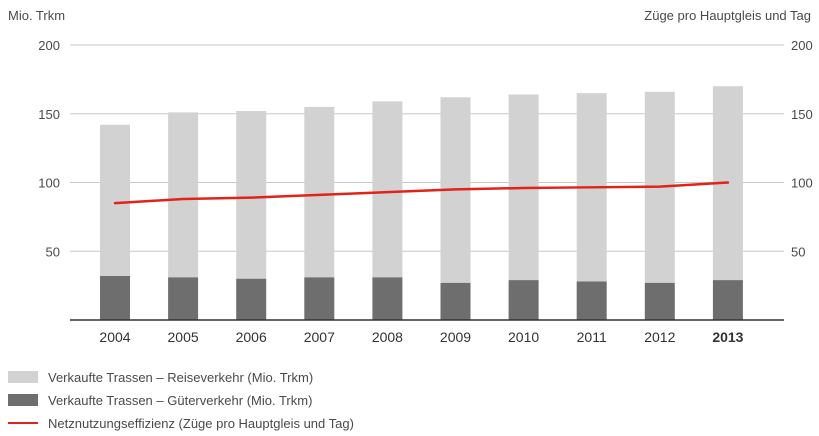 The image size is (819, 436). Describe the element at coordinates (23, 377) in the screenshot. I see `legend-swatch-passenger` at that location.